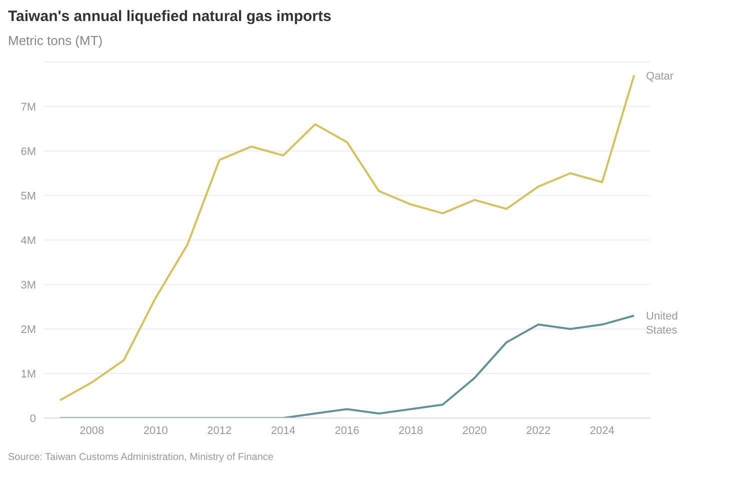 The width and height of the screenshot is (748, 498). What do you see at coordinates (347, 430) in the screenshot?
I see `x-tick-label: 2016` at bounding box center [347, 430].